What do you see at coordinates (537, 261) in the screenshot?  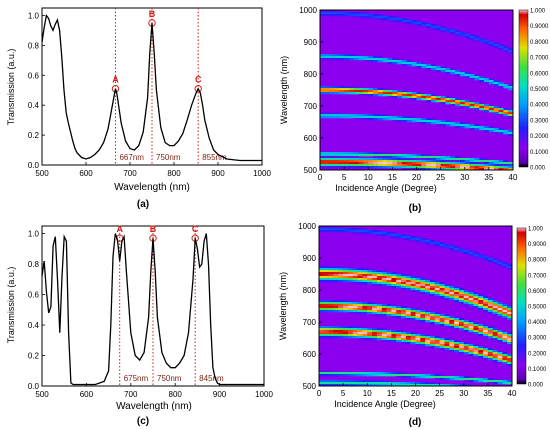 I see `panel-d-colorbar-tick-label: 0.8000` at bounding box center [537, 261].